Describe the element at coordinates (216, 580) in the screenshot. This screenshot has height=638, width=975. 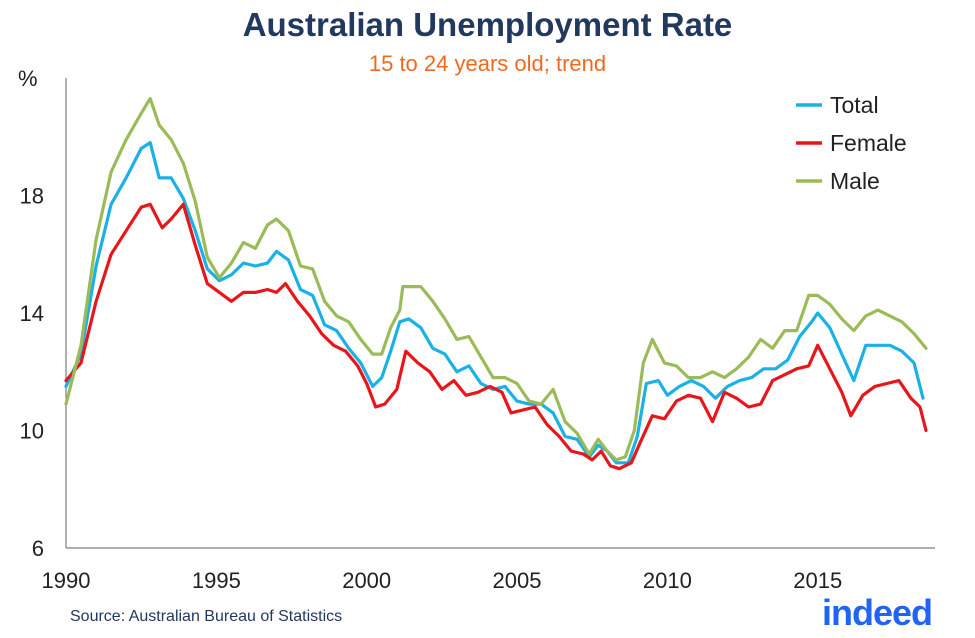
I see `x-tick-label: 1995` at that location.